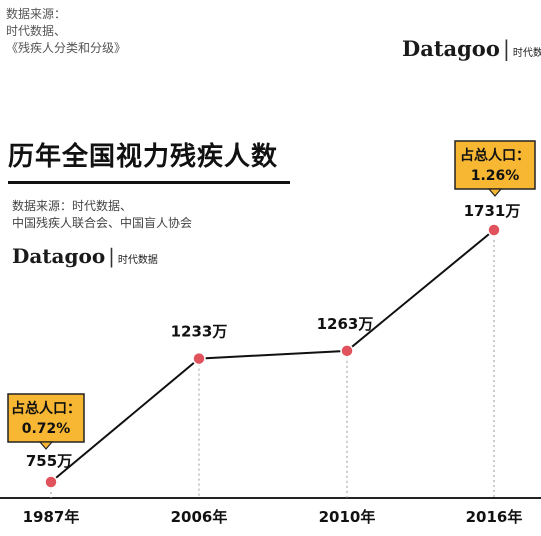 This screenshot has width=541, height=536. Describe the element at coordinates (49, 461) in the screenshot. I see `data-label: 755万` at that location.